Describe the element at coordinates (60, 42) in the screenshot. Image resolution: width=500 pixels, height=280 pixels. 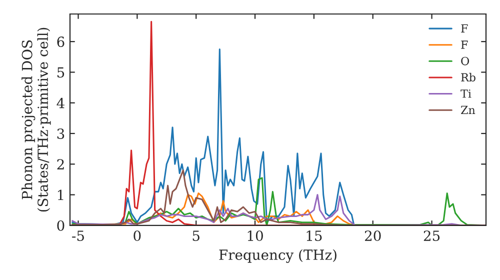
I see `y-tick-label: 6` at that location.